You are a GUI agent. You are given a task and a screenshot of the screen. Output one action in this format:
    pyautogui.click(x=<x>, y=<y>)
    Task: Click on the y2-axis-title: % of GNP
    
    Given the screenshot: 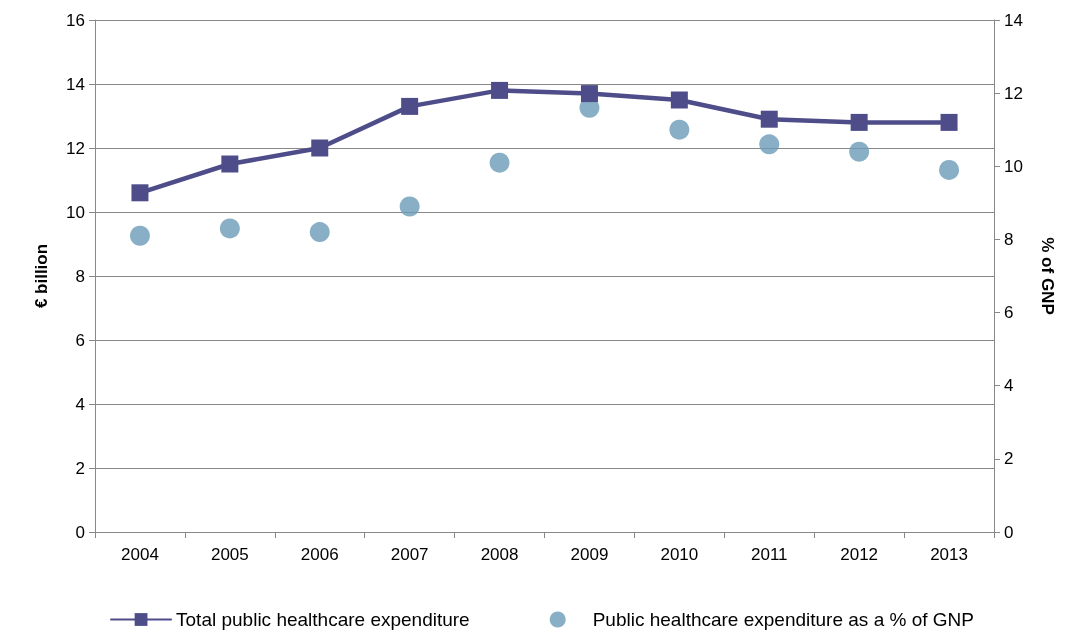 What is the action you would take?
    pyautogui.click(x=1047, y=276)
    